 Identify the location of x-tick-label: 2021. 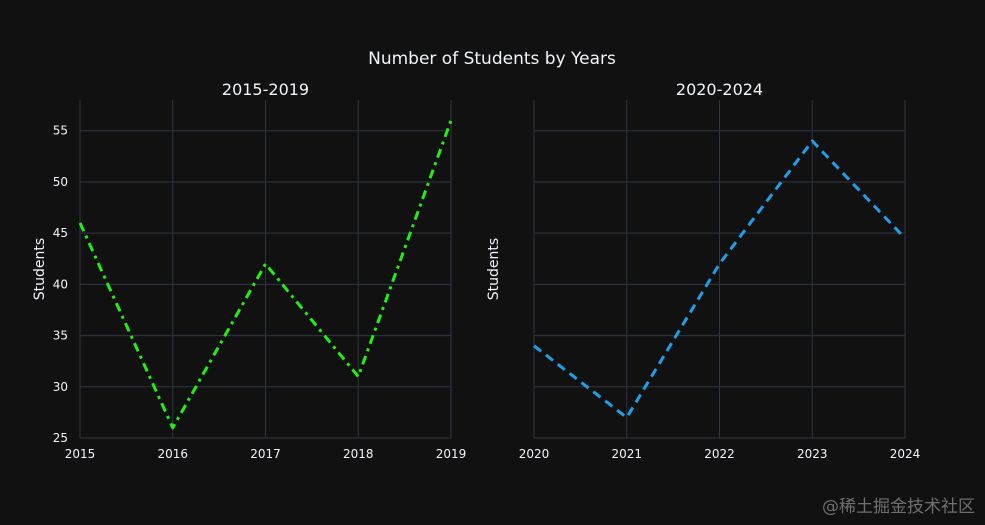
(626, 454).